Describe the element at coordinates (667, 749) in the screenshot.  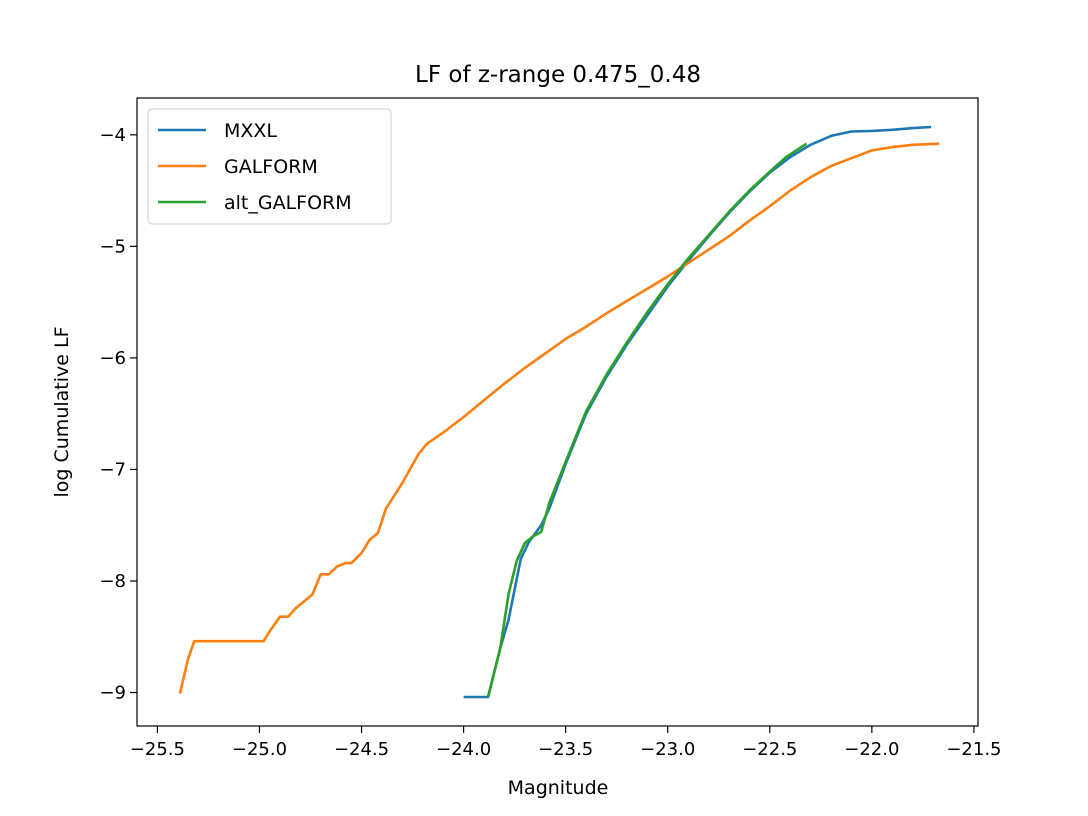
I see `x-tick-label: −23.0` at that location.